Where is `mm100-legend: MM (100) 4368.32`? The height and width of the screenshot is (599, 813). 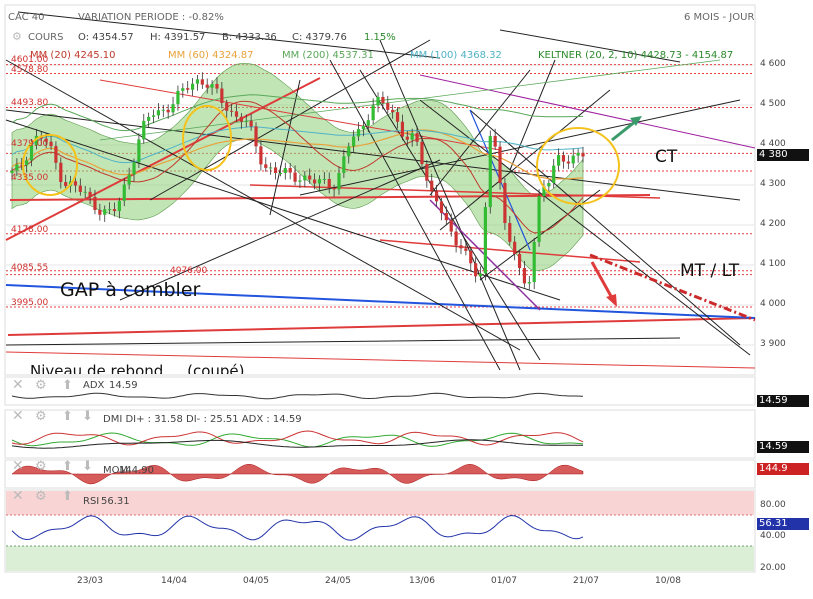 mm100-legend: MM (100) 4368.32 is located at coordinates (456, 55).